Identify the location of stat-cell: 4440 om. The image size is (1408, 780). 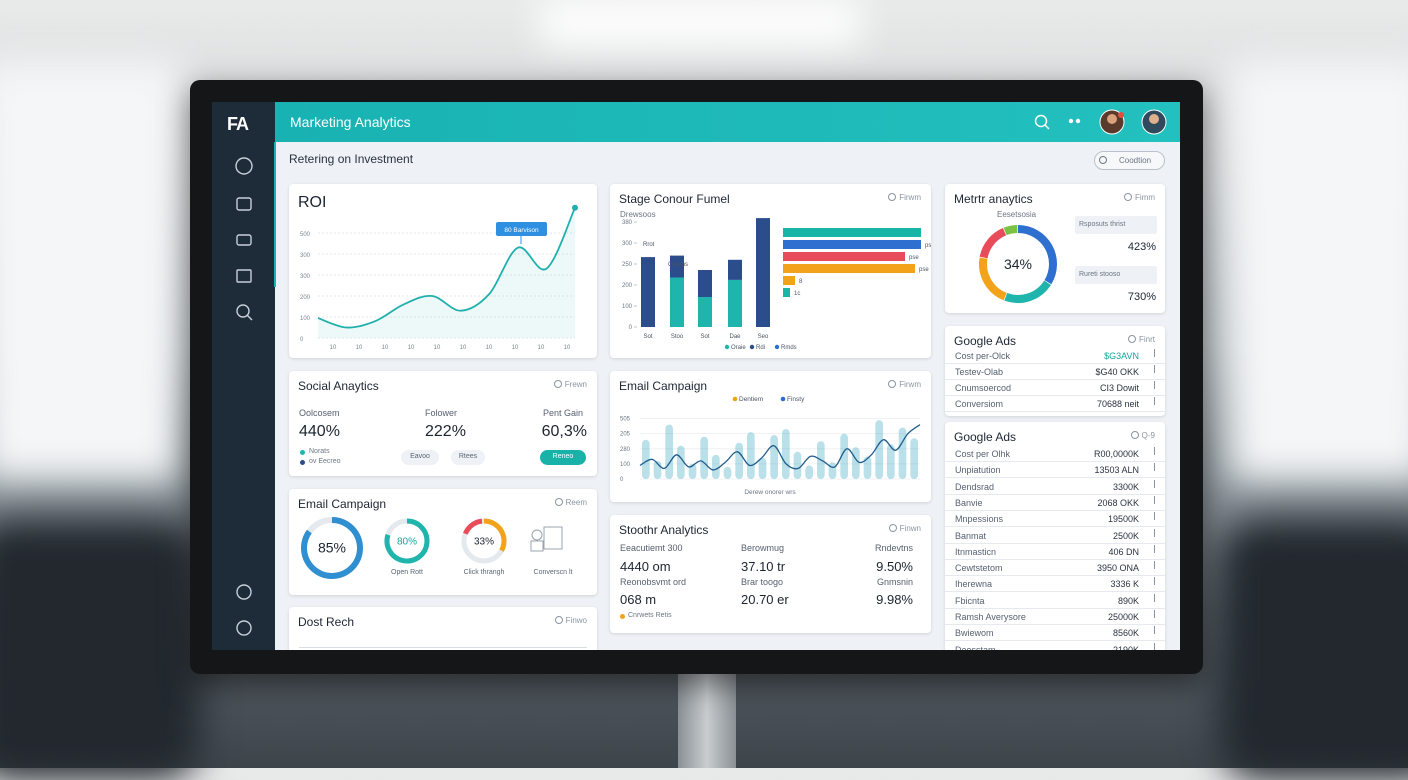
(645, 566).